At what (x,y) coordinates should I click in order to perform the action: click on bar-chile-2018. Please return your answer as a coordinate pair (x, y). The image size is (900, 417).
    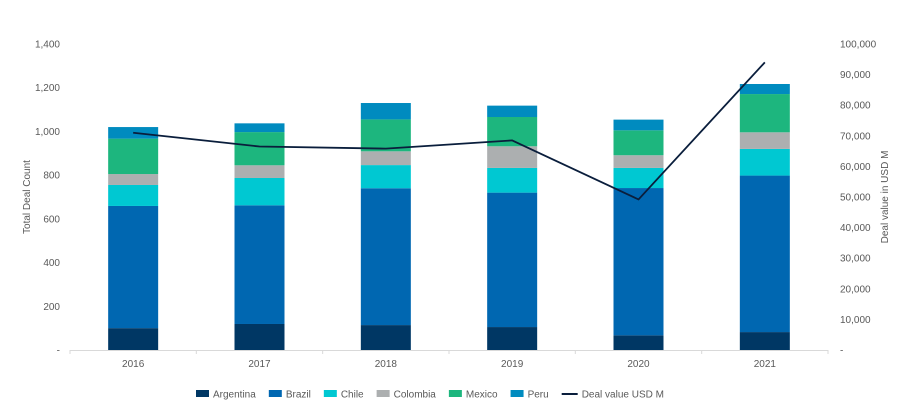
    Looking at the image, I should click on (385, 177).